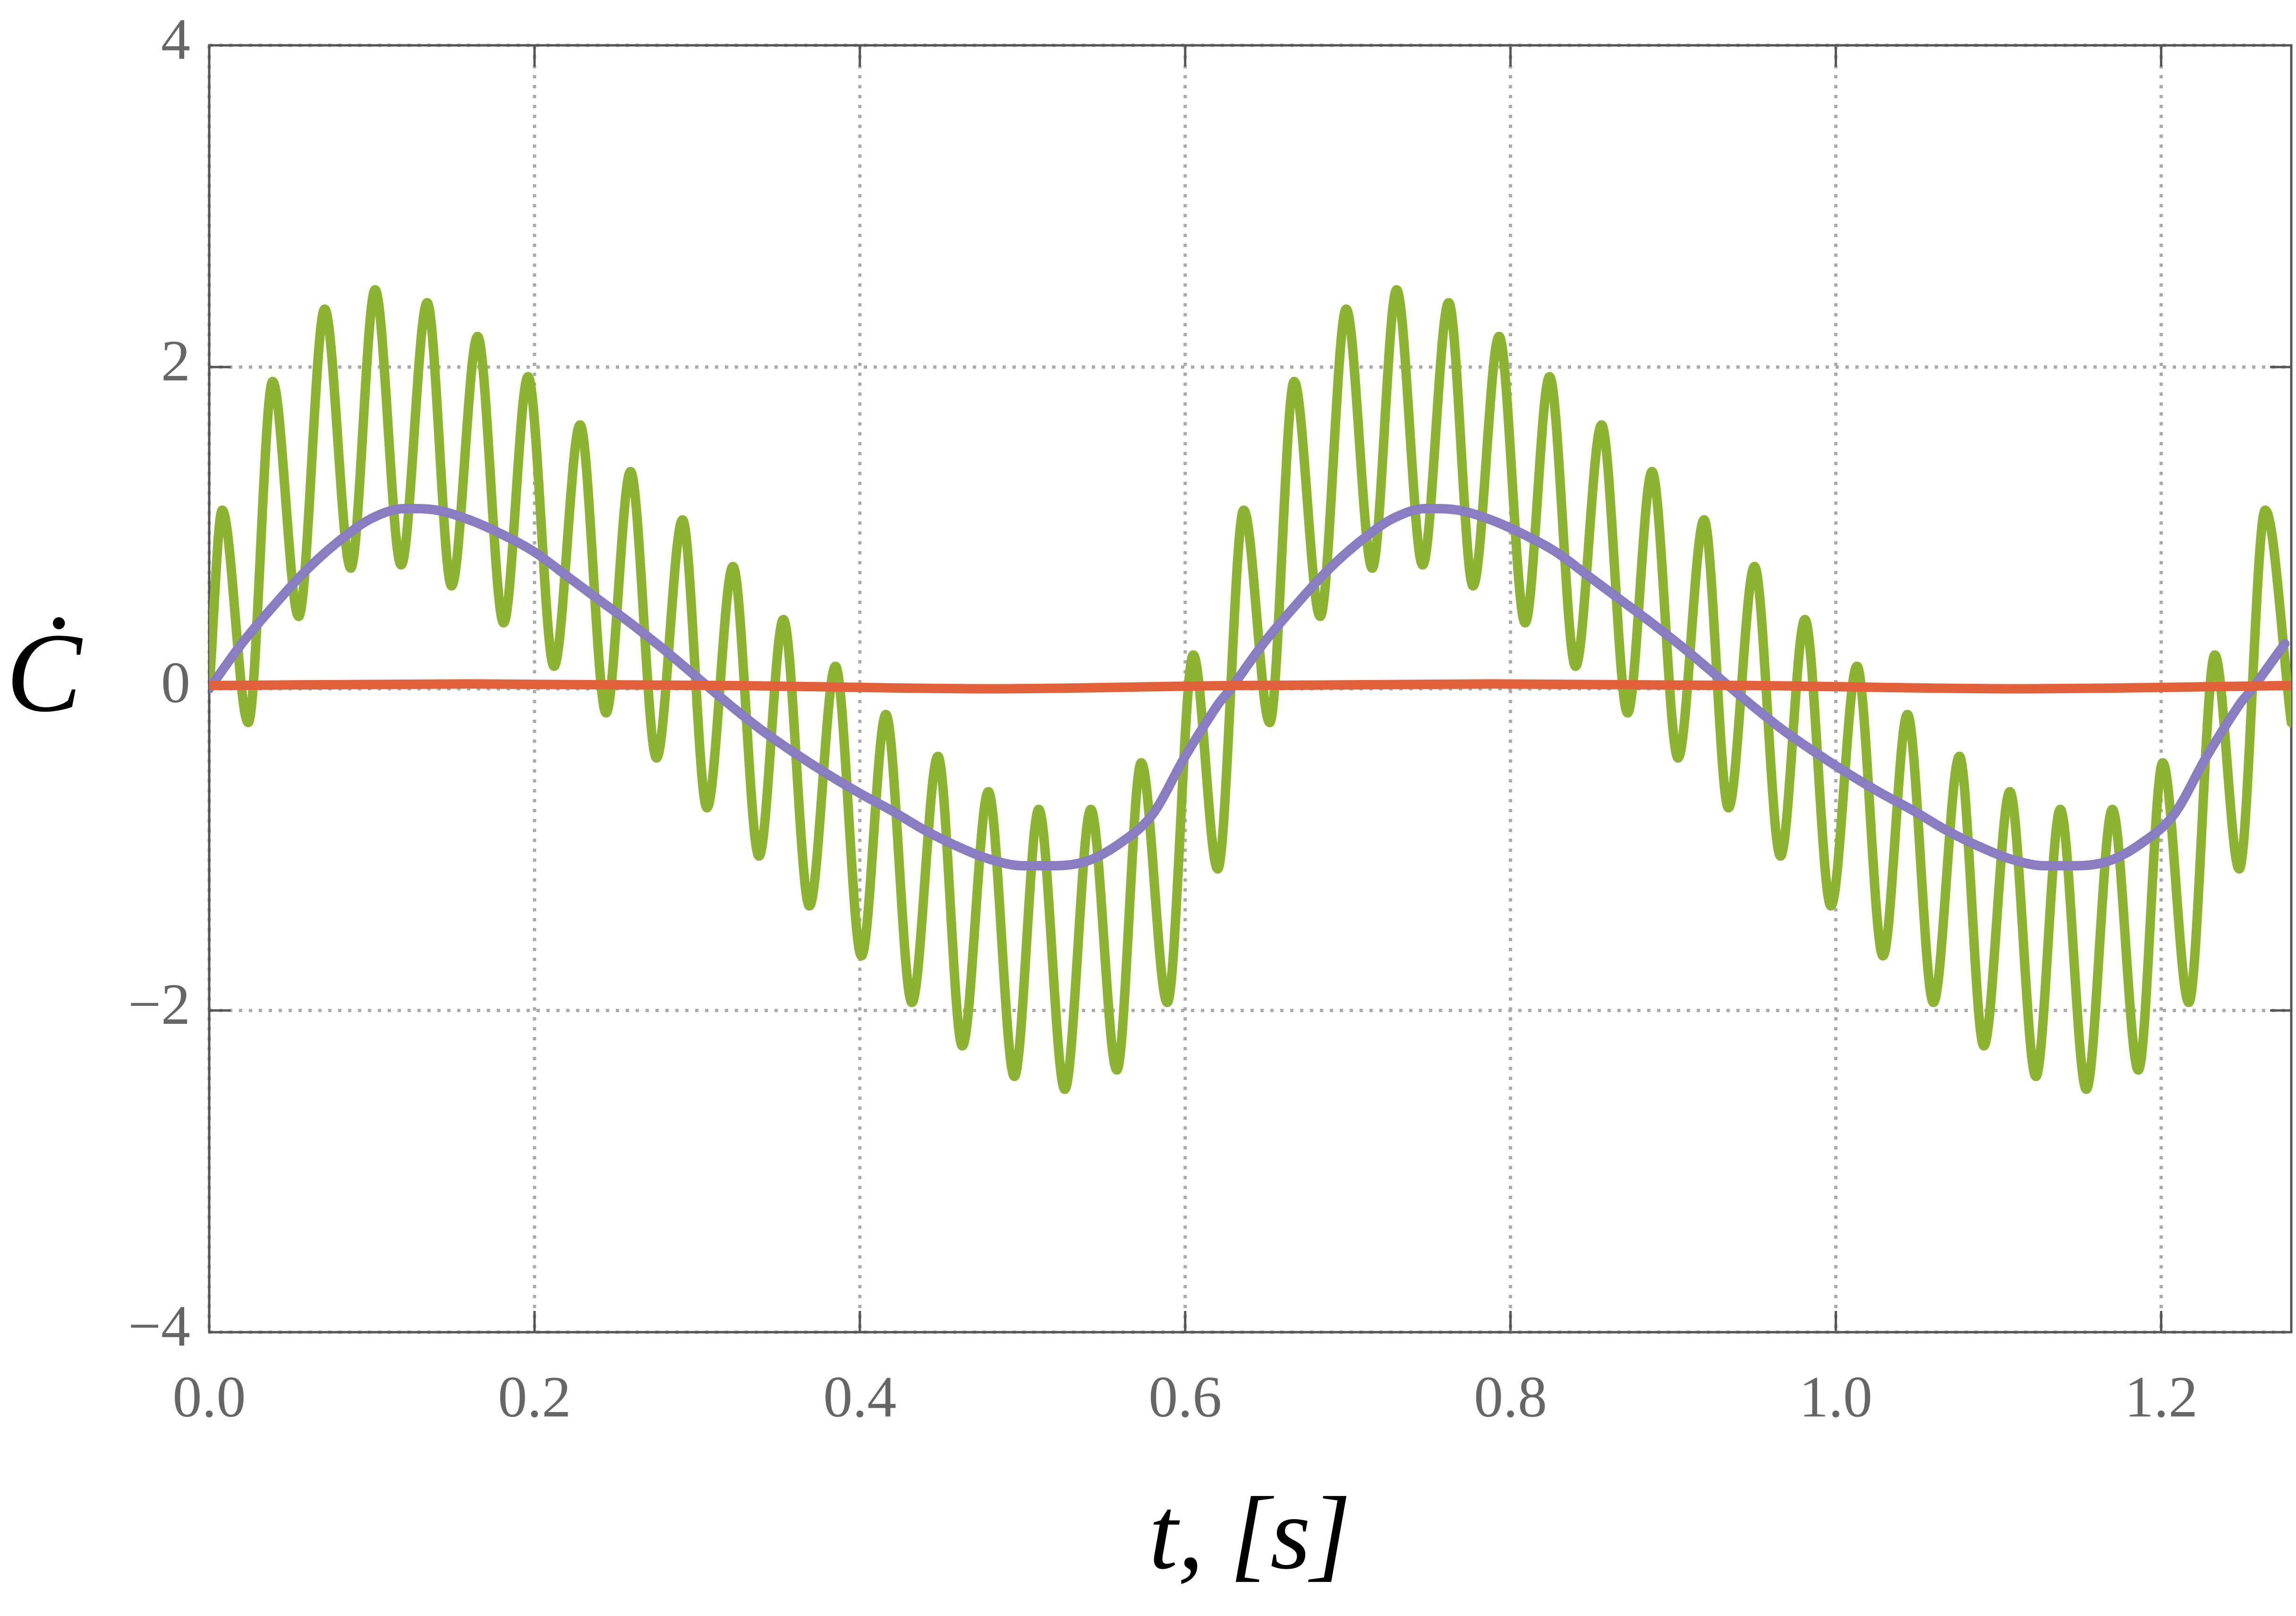 The height and width of the screenshot is (1616, 2296). Describe the element at coordinates (176, 39) in the screenshot. I see `y-tick-label: 4` at that location.